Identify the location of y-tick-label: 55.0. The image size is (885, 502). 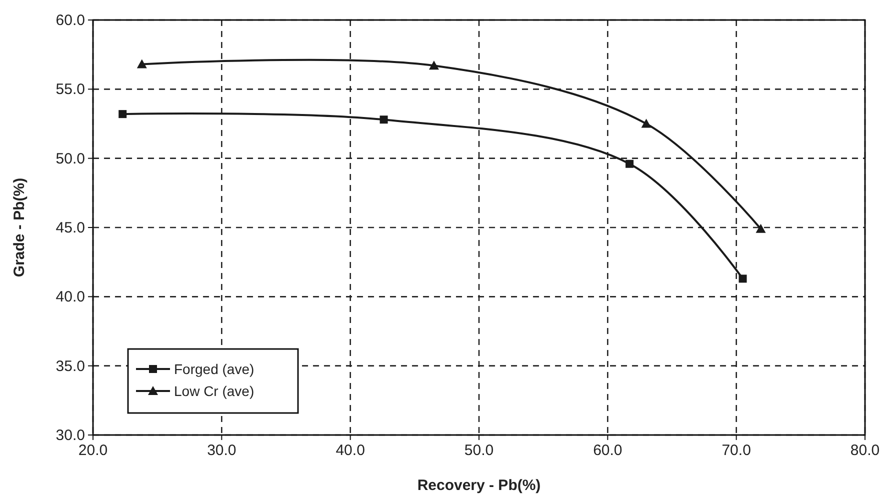
(70, 89).